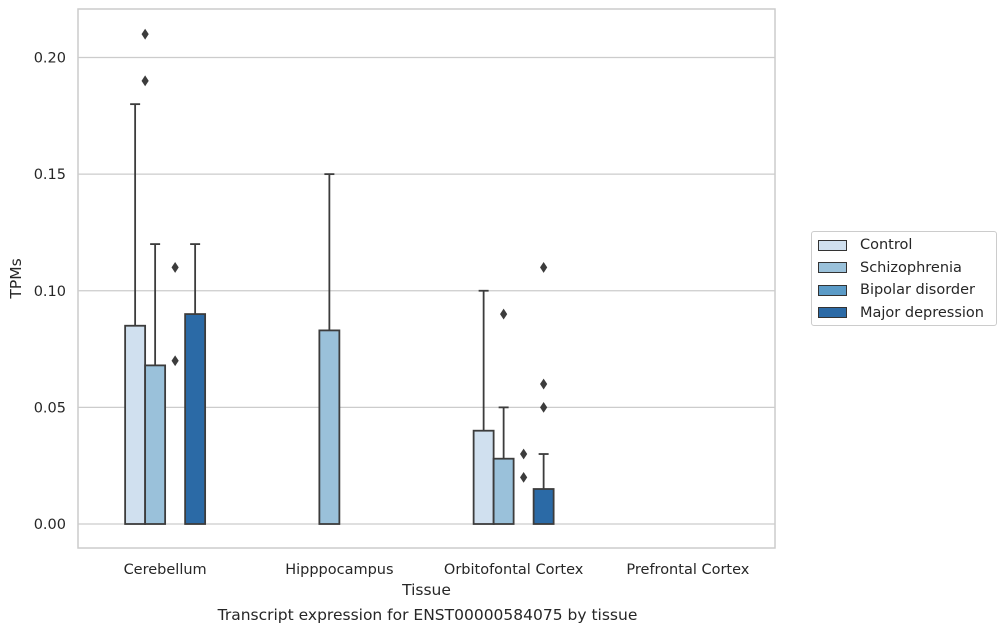  I want to click on y-tick-label: 0.20, so click(50, 59).